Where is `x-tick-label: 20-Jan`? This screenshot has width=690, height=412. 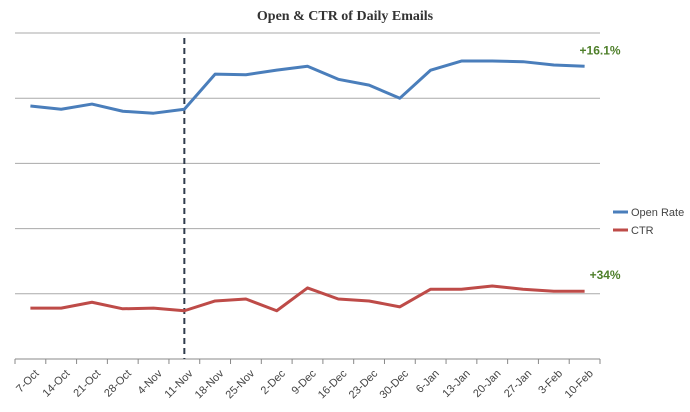
x-tick-label: 20-Jan is located at coordinates (487, 384).